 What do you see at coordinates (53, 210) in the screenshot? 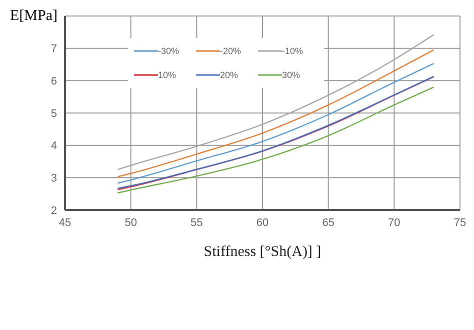
I see `y-tick-label: 2` at bounding box center [53, 210].